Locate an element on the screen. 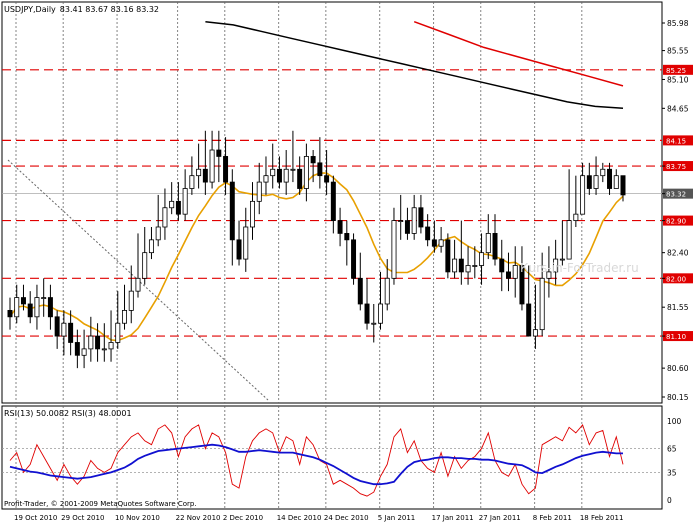 Image resolution: width=694 pixels, height=522 pixels. x-tick-label: 5 Jan 2011 is located at coordinates (397, 518).